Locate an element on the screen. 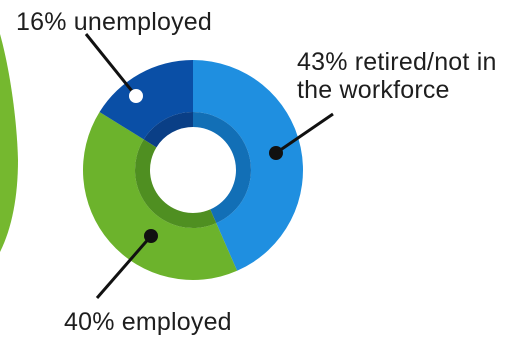 The height and width of the screenshot is (337, 531). leader-line-retired is located at coordinates (304, 133).